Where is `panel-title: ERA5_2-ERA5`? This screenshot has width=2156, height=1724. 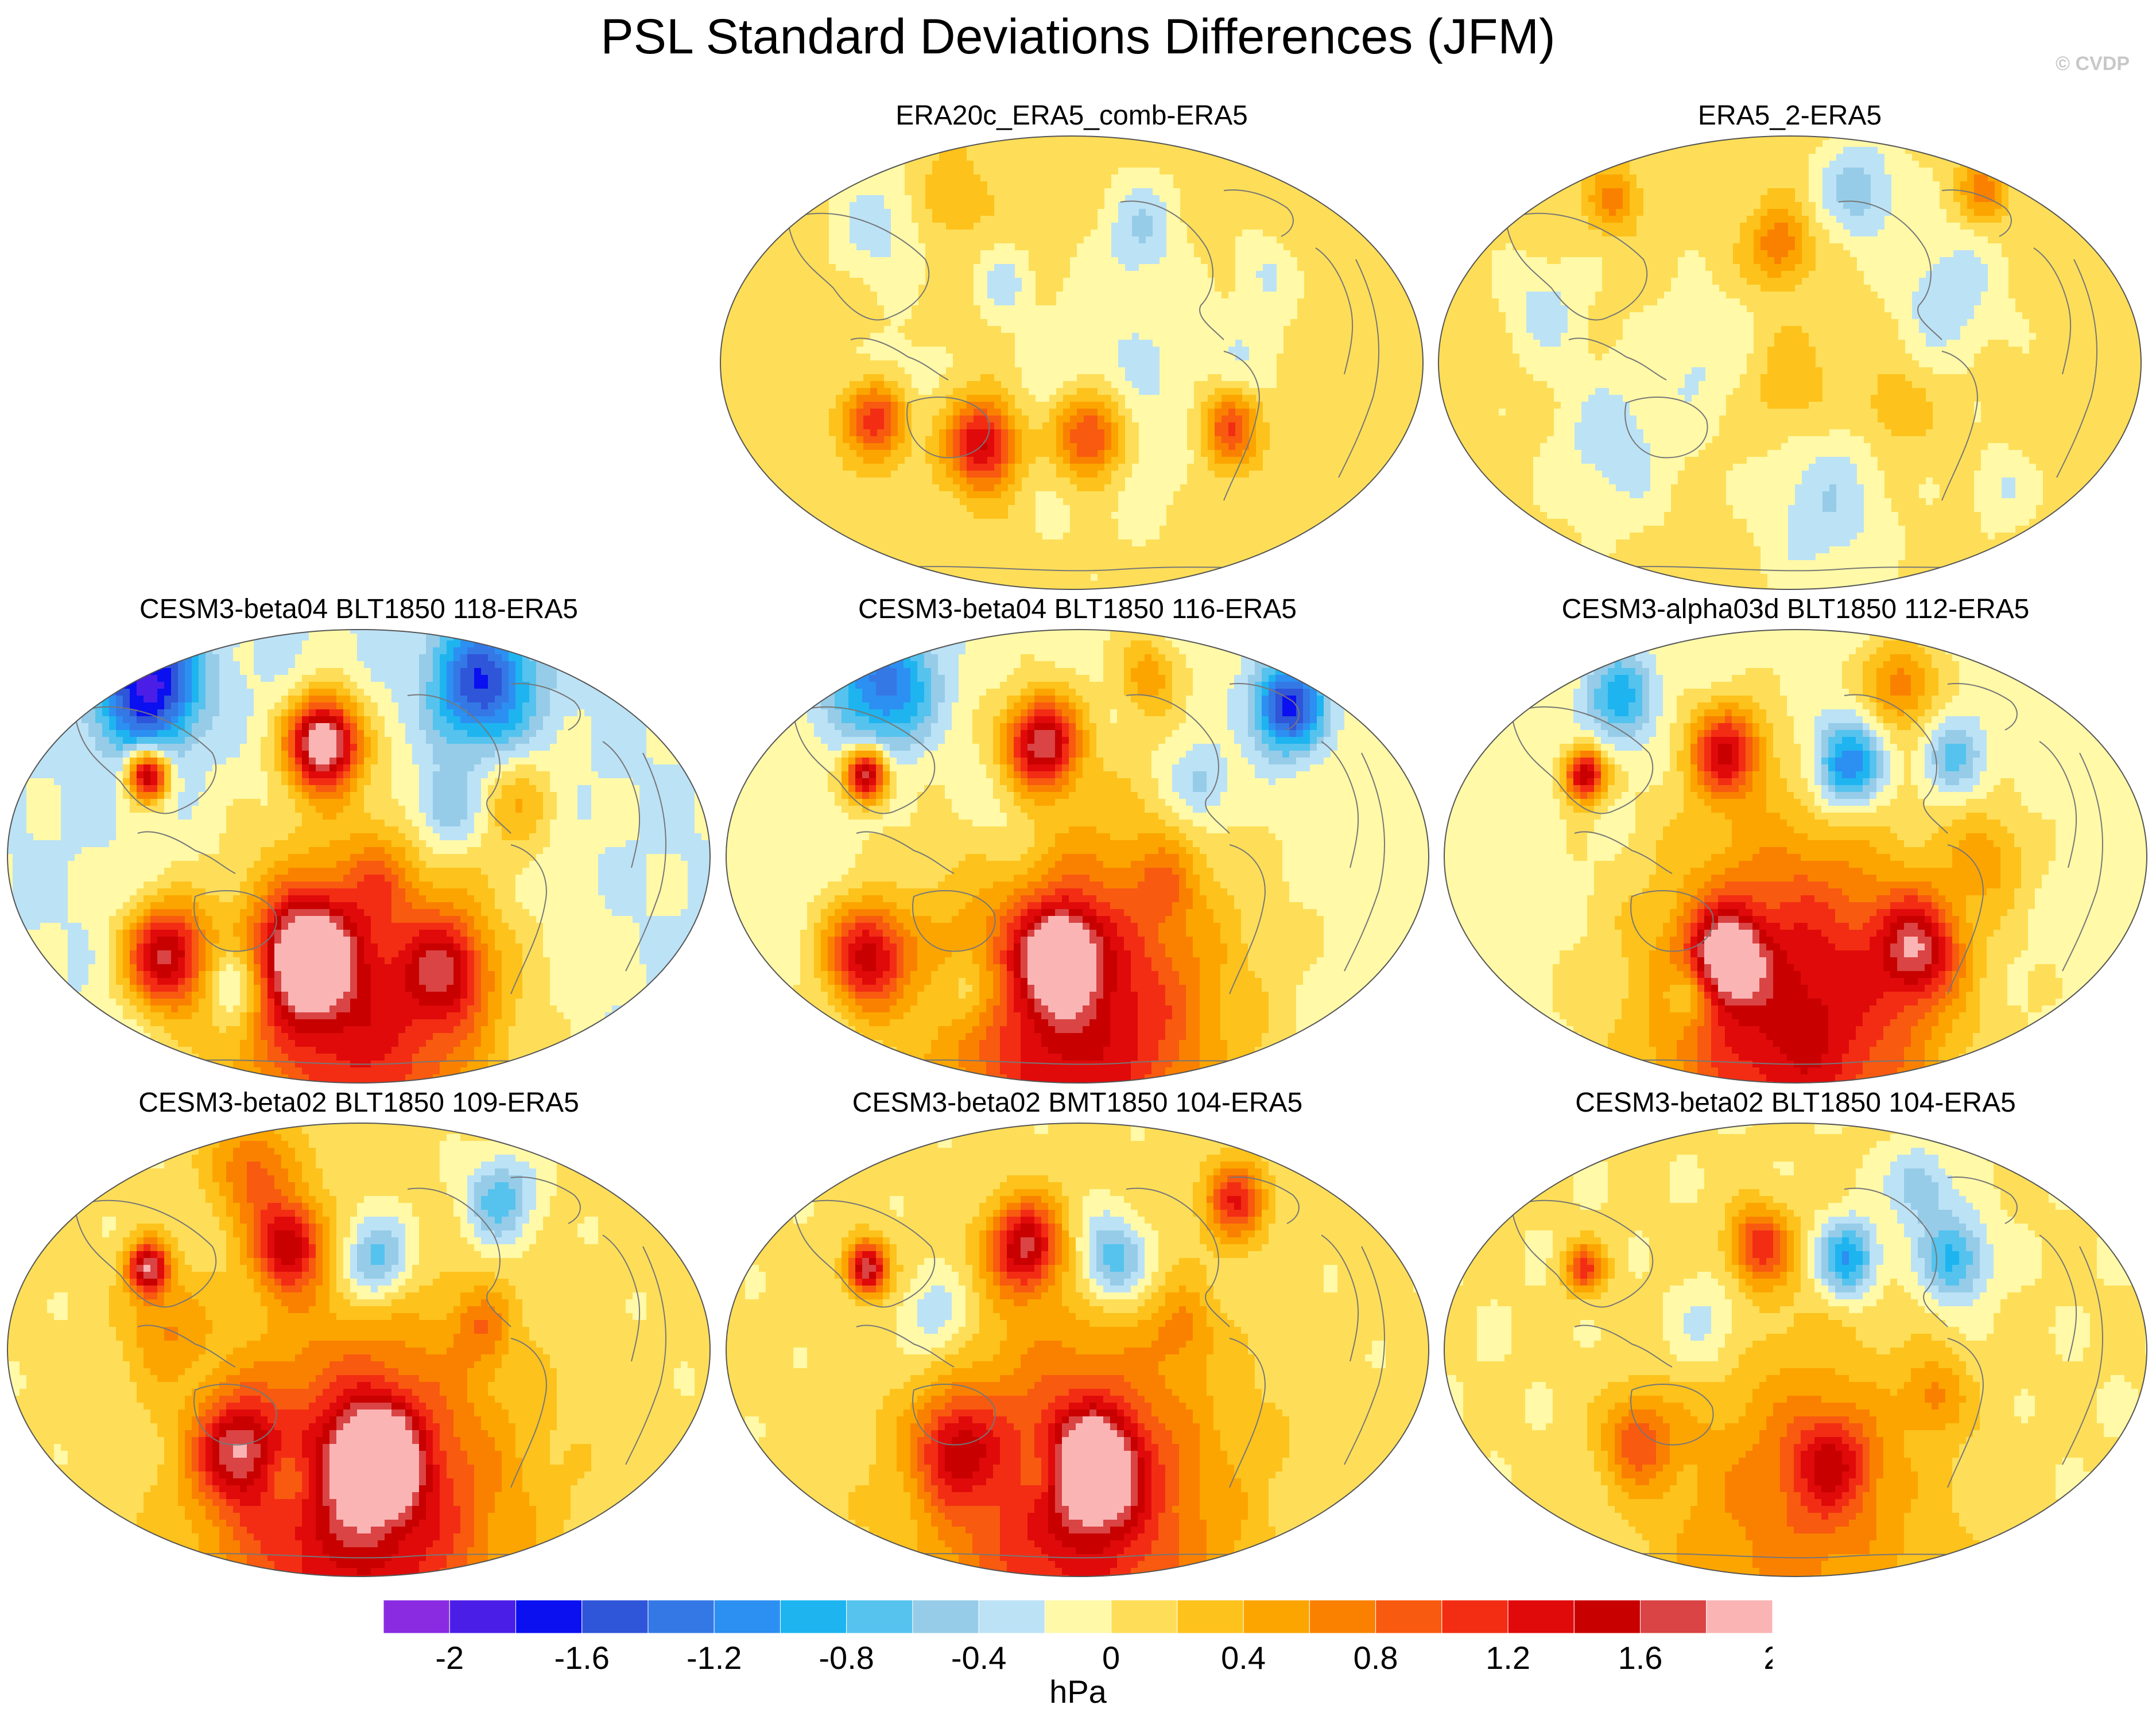 panel-title: ERA5_2-ERA5 is located at coordinates (1790, 116).